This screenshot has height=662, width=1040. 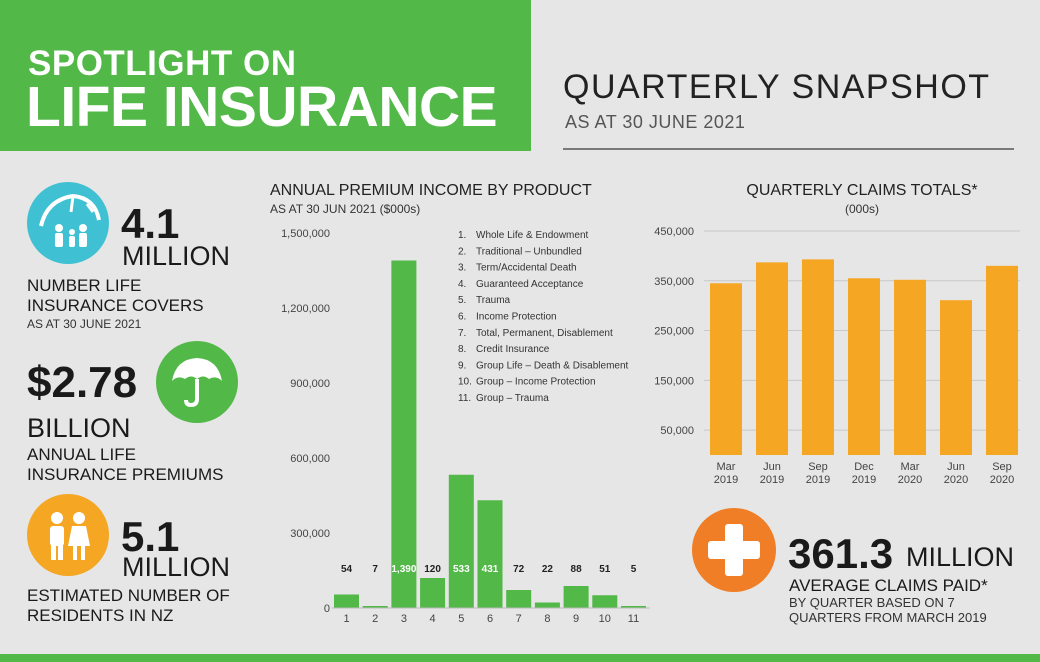 I want to click on premium-legend-number: 2., so click(x=462, y=251).